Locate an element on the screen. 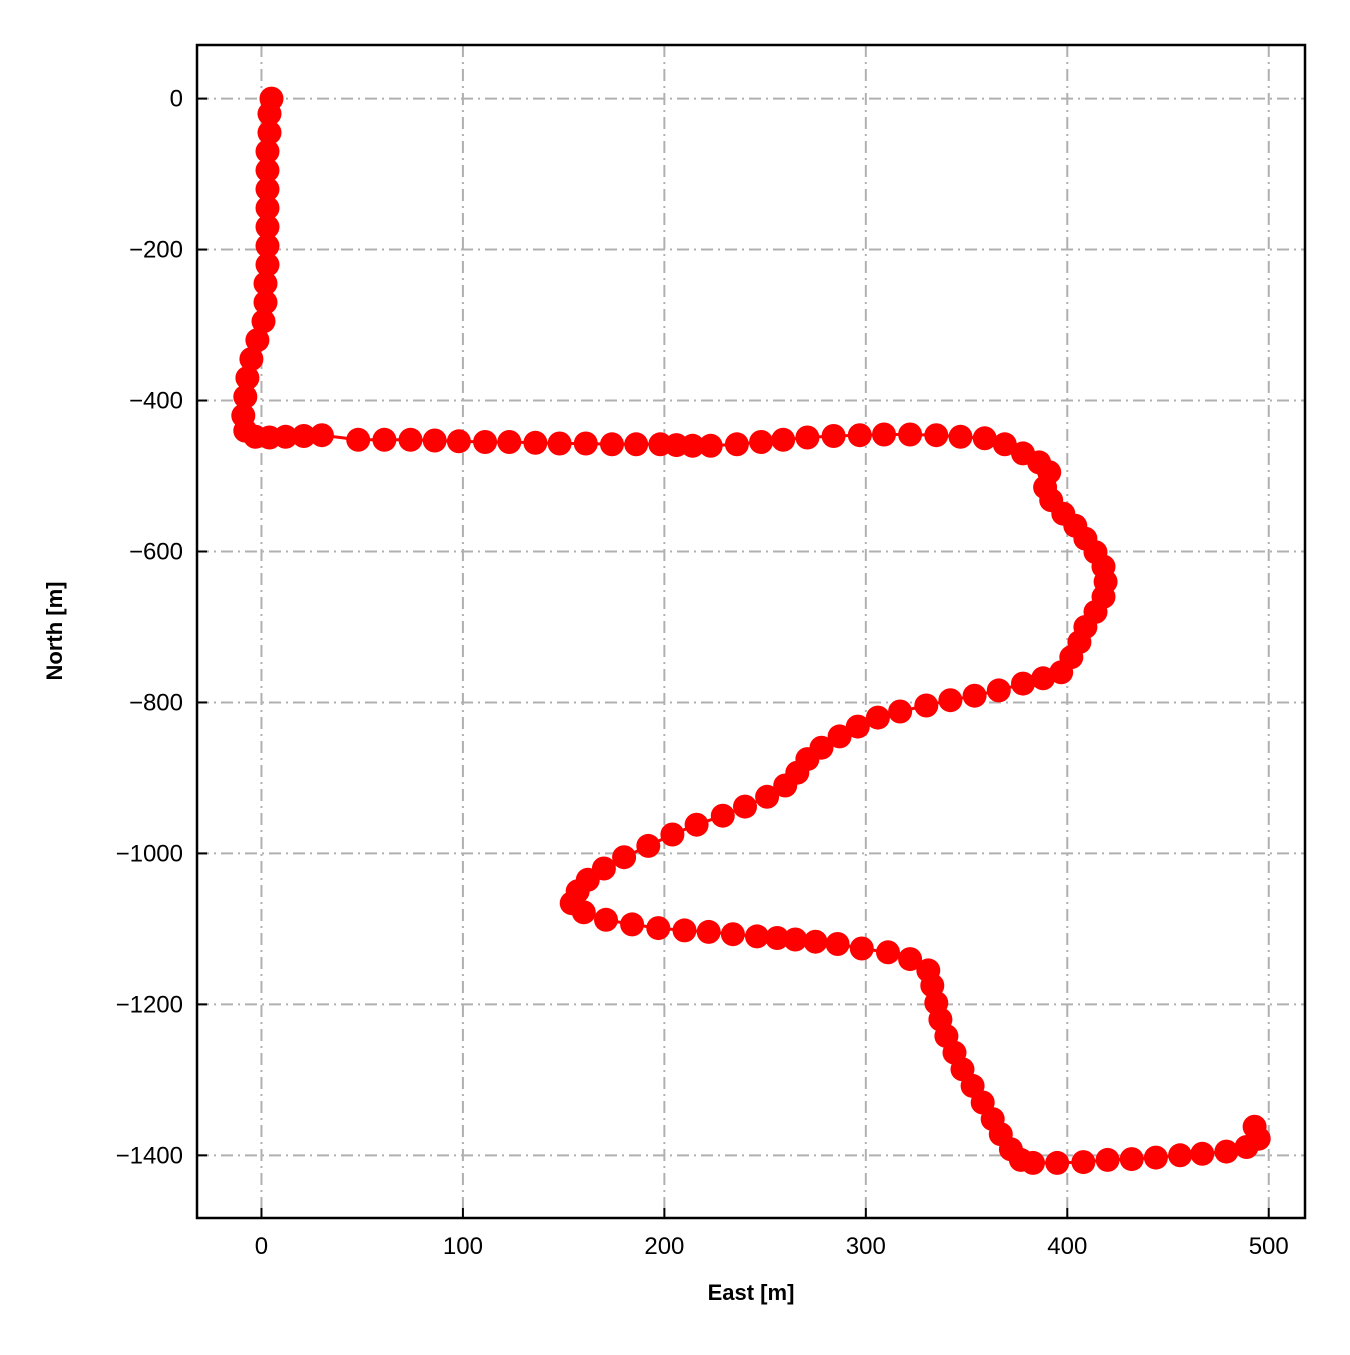  x-tick-label: 100 is located at coordinates (463, 1246).